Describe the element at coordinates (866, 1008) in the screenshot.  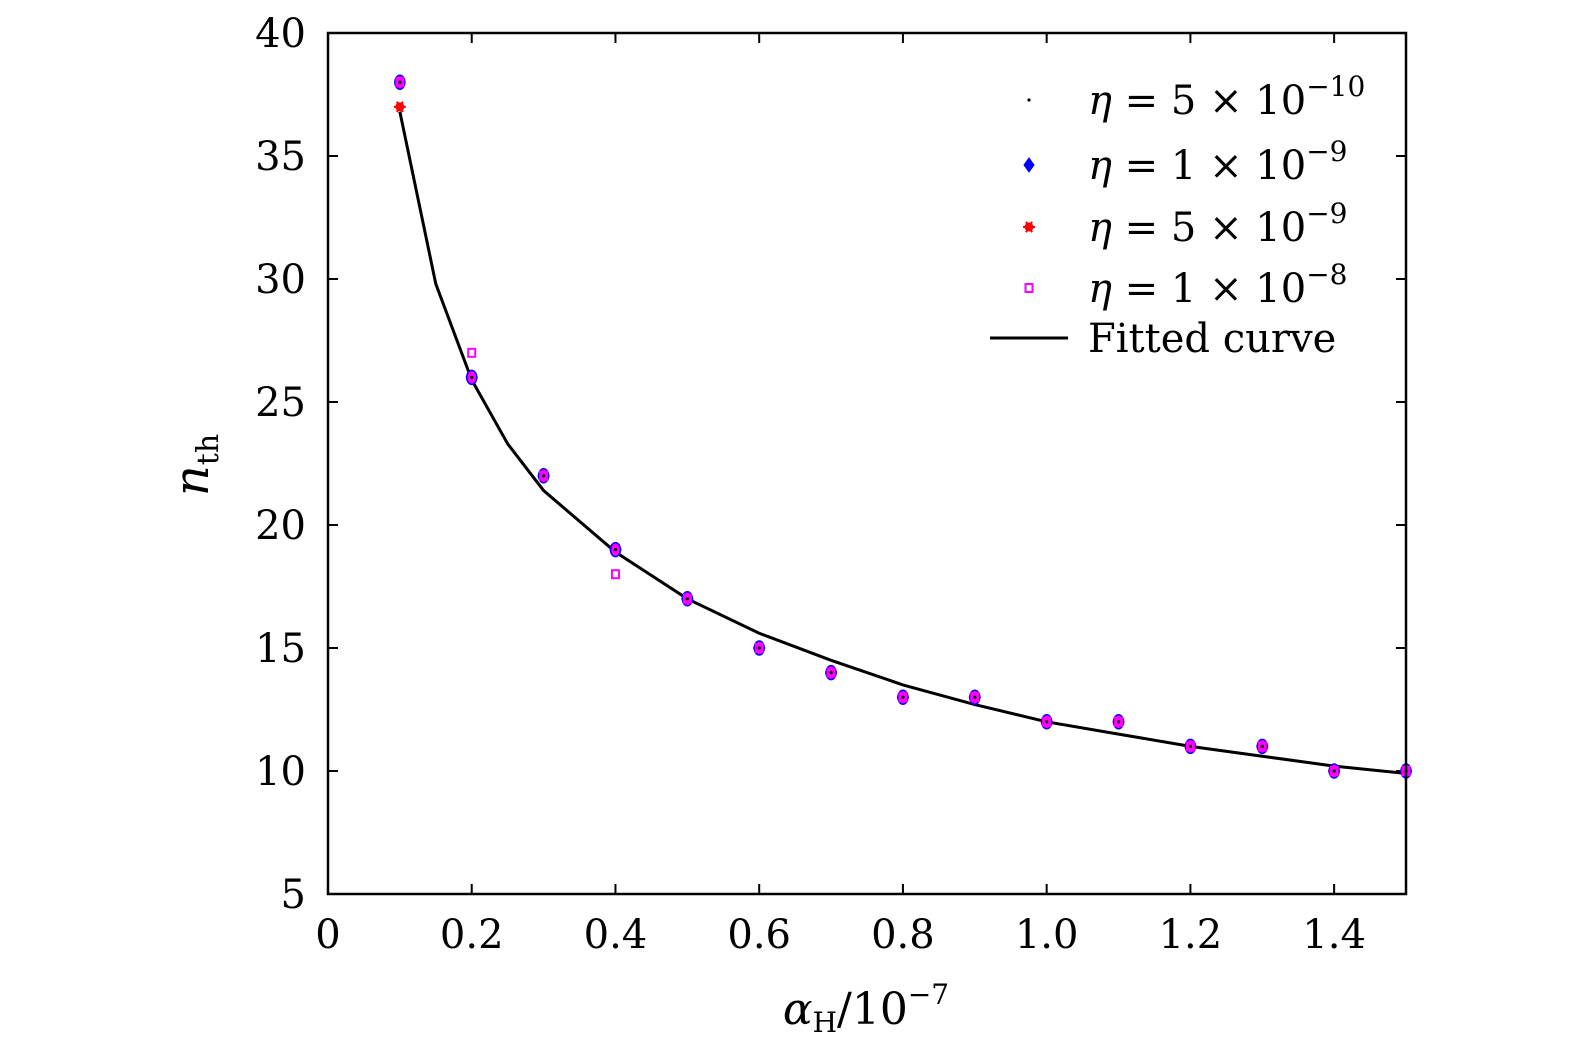
I see `x-axis-label: αH/10−7` at that location.